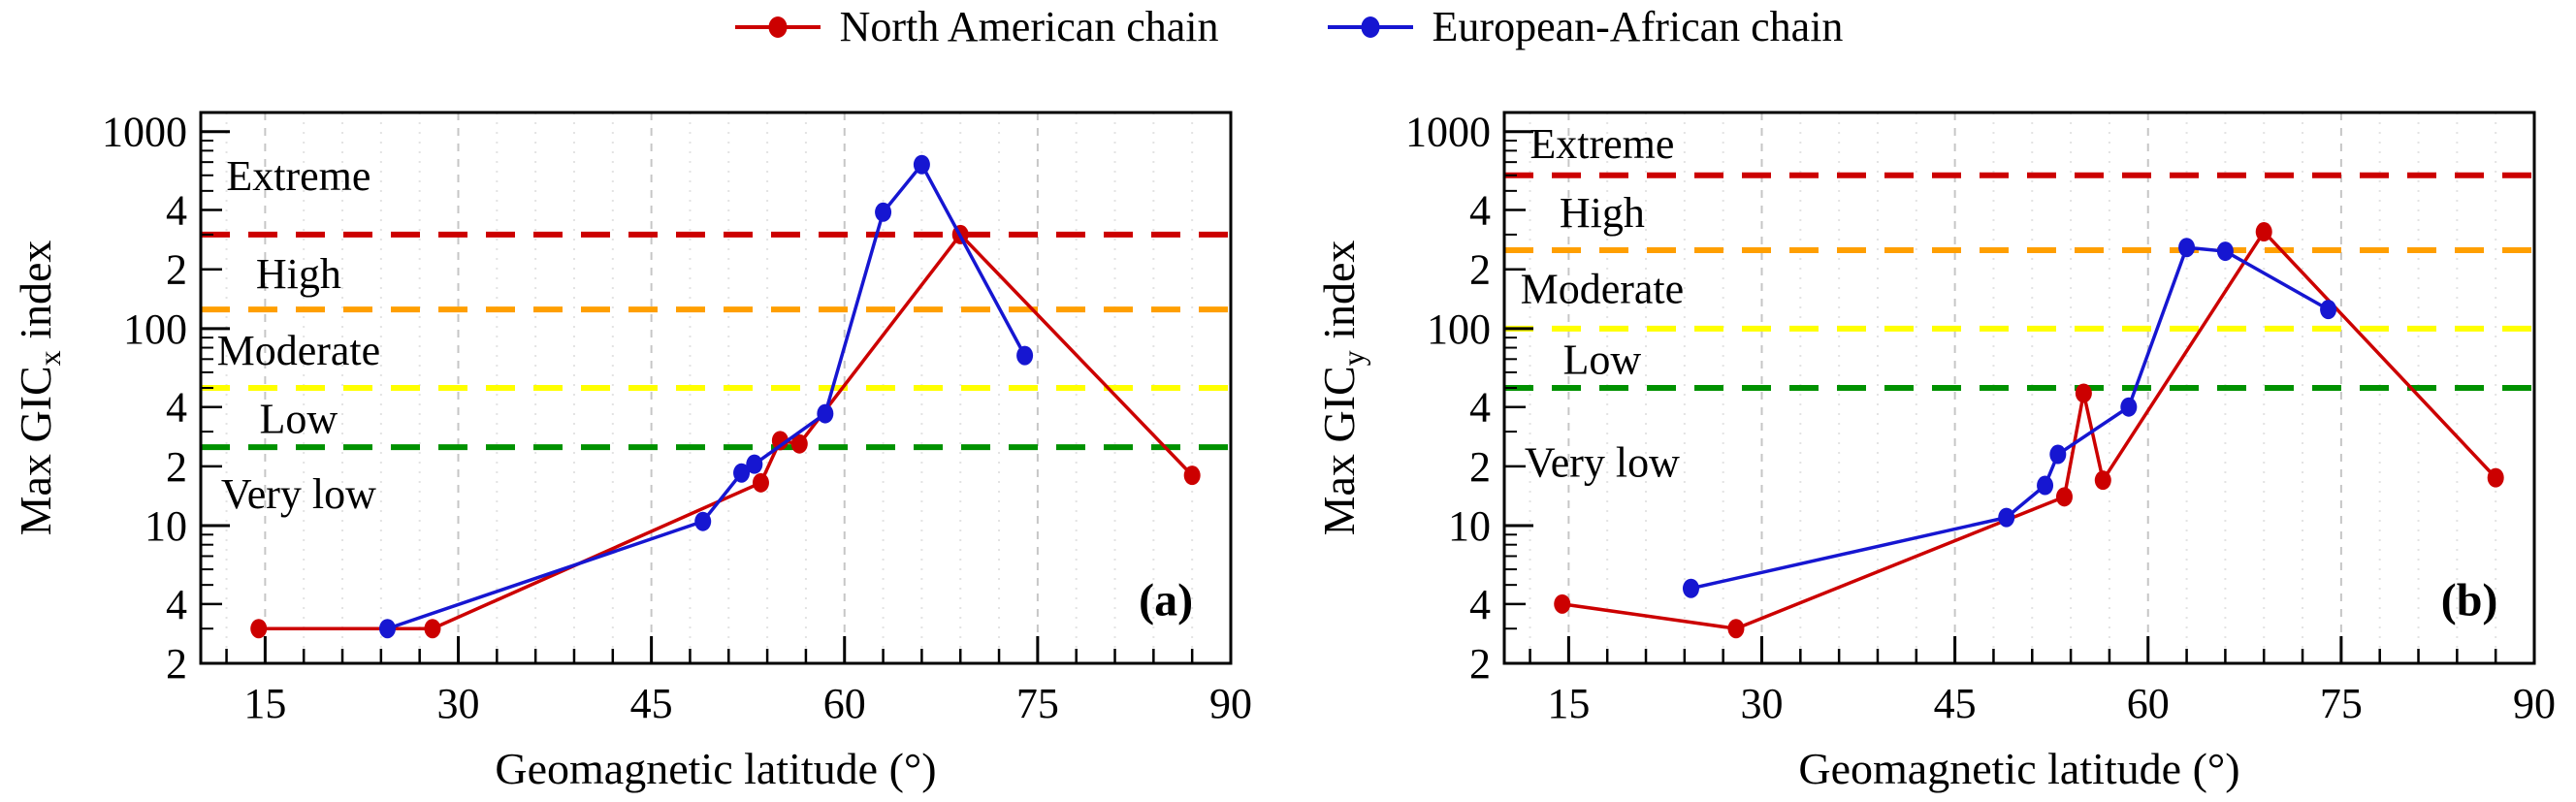 The height and width of the screenshot is (802, 2576). What do you see at coordinates (1638, 26) in the screenshot?
I see `legend-label: European-African chain` at bounding box center [1638, 26].